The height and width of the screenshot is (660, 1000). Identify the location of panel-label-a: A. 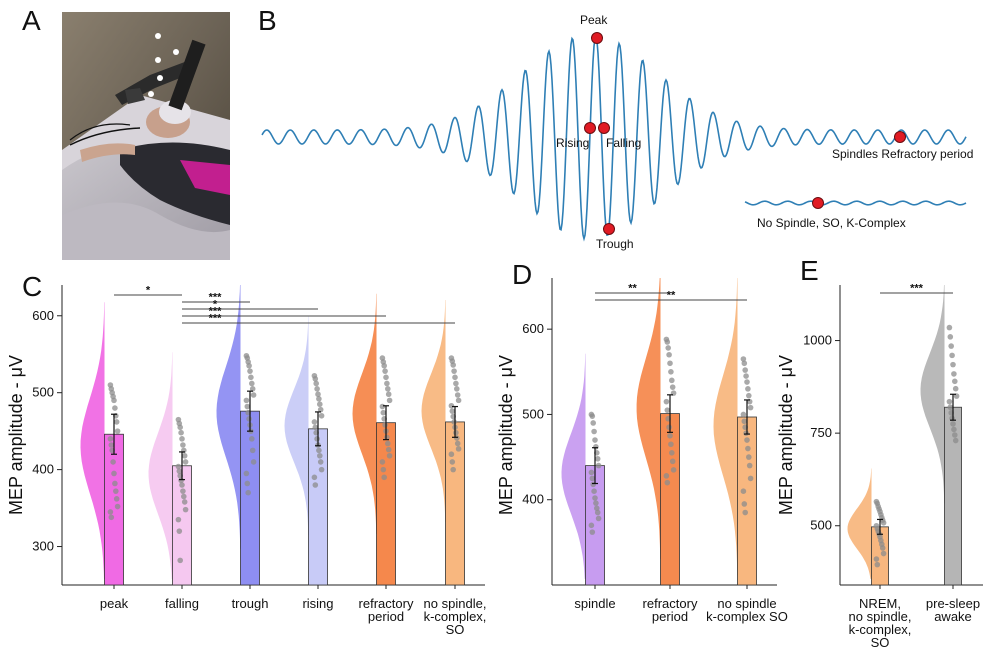
(31, 20).